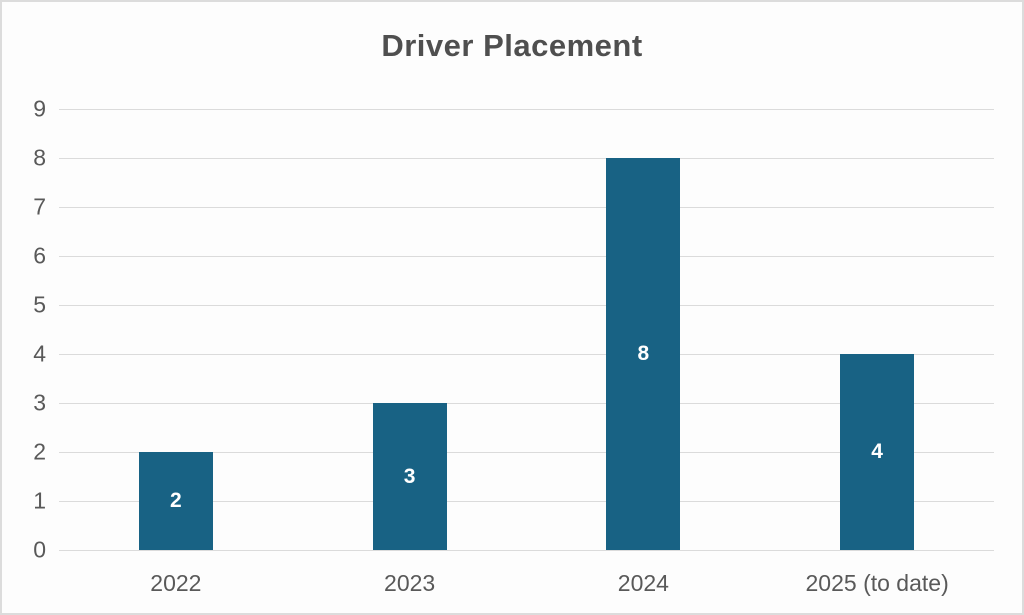  What do you see at coordinates (176, 583) in the screenshot?
I see `x-axis-tick-label: 2022` at bounding box center [176, 583].